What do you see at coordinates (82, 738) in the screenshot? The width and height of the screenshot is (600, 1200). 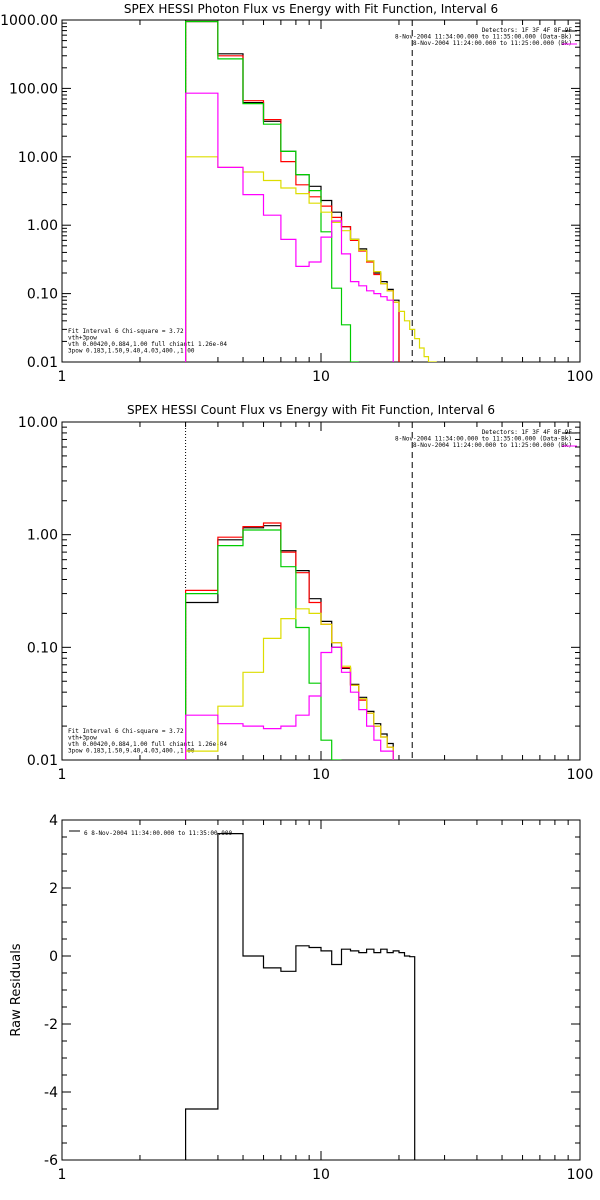 I see `count-legend-vth3pow: vth+3pow` at bounding box center [82, 738].